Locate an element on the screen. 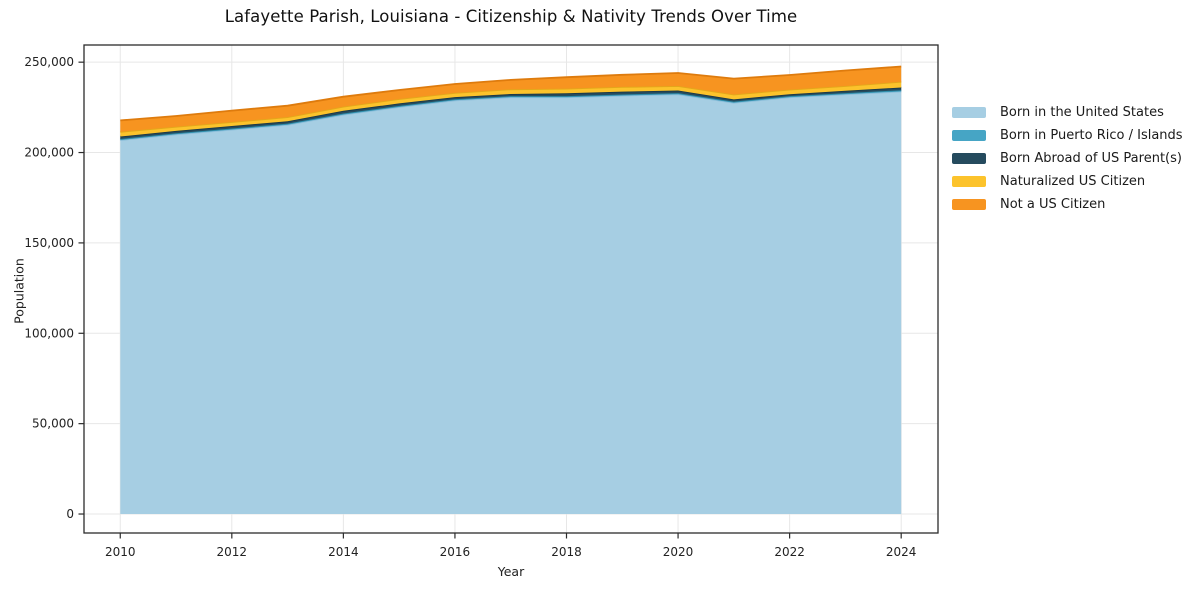 The height and width of the screenshot is (590, 1189). y-tick-label: 200,000 is located at coordinates (49, 153).